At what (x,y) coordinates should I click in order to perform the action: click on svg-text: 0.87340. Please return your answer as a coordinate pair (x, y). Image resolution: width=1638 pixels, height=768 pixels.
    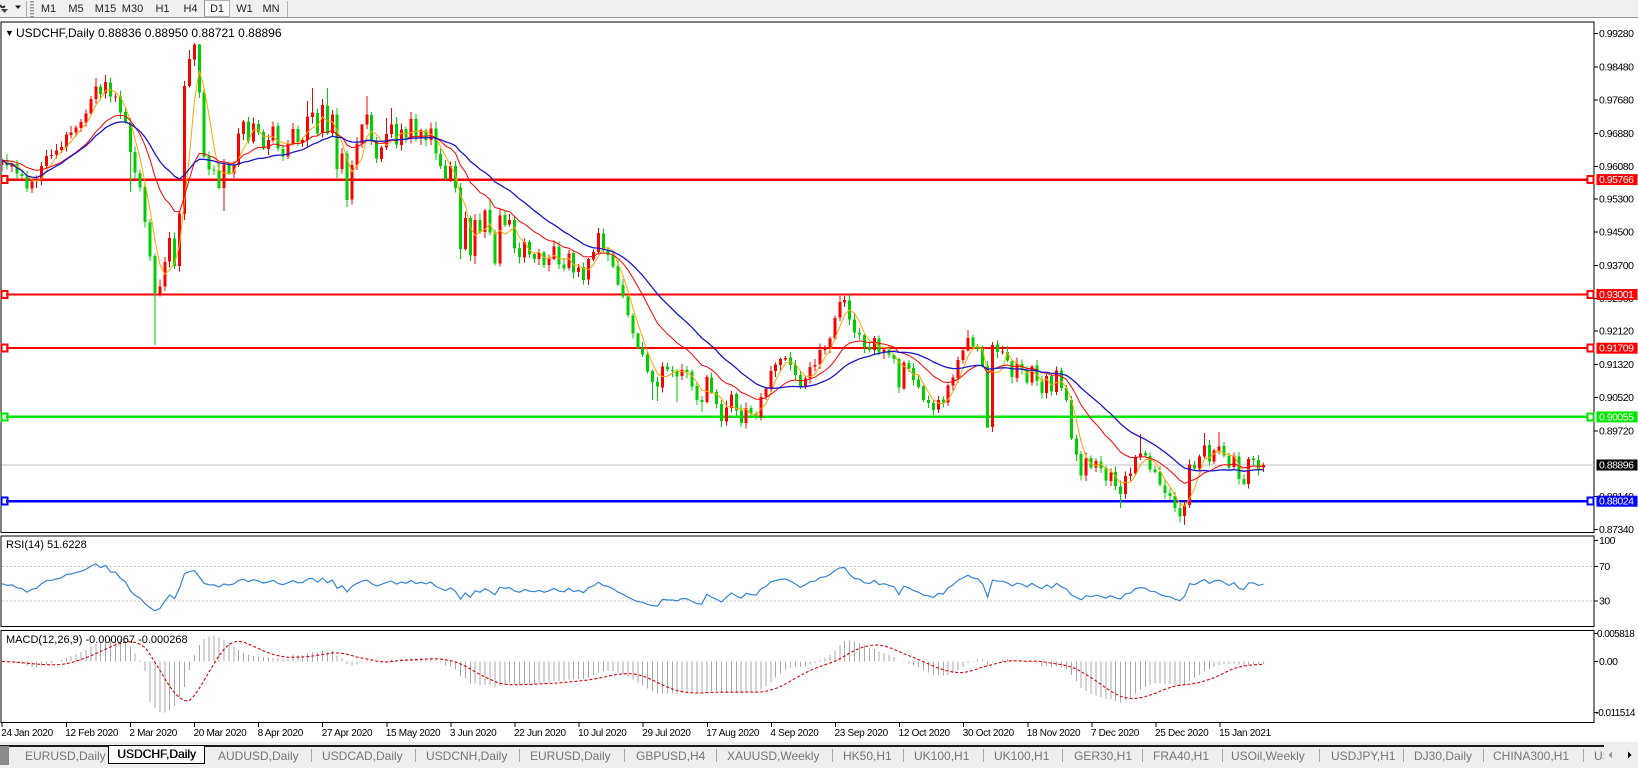
    Looking at the image, I should click on (1616, 530).